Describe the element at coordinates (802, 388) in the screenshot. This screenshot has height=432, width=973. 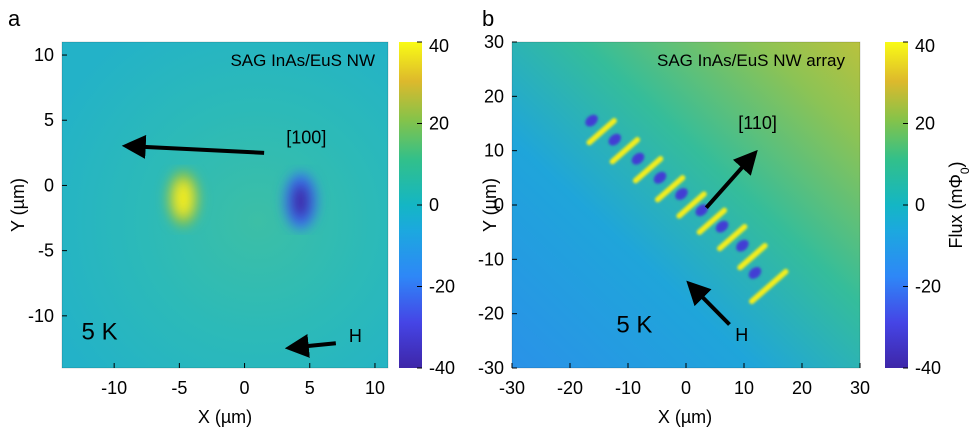
I see `x-tick-label-b: 20` at that location.